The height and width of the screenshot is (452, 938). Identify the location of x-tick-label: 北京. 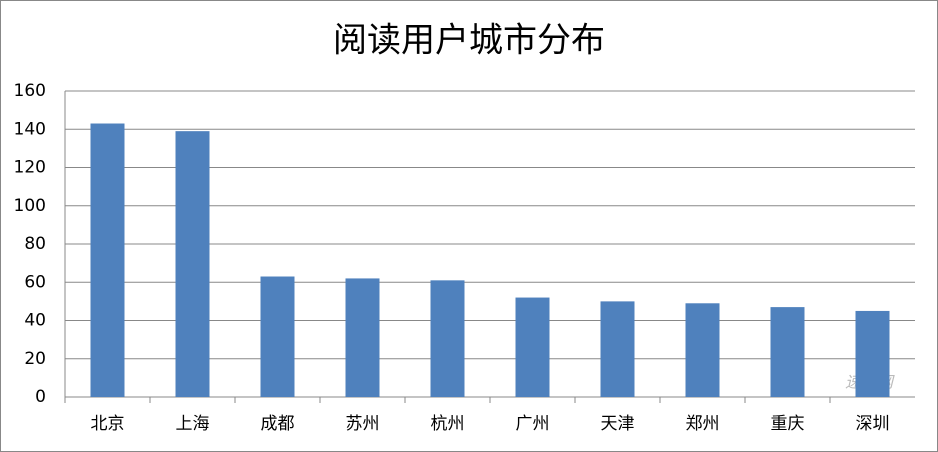
(108, 424).